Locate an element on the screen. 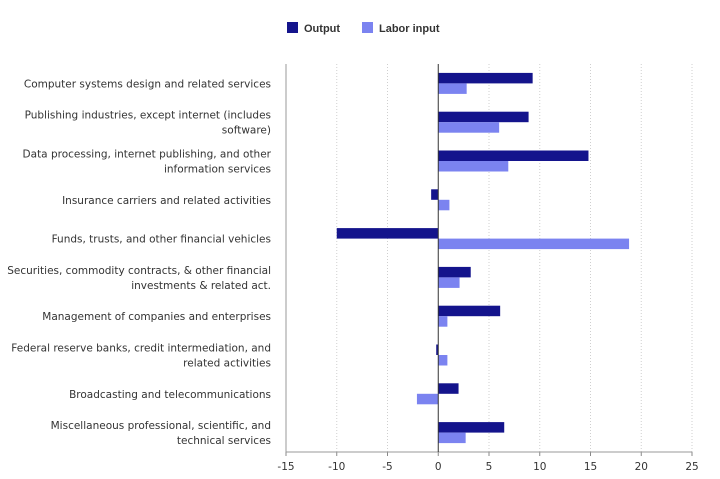 The height and width of the screenshot is (479, 720). x-tick-label: 20 is located at coordinates (641, 467).